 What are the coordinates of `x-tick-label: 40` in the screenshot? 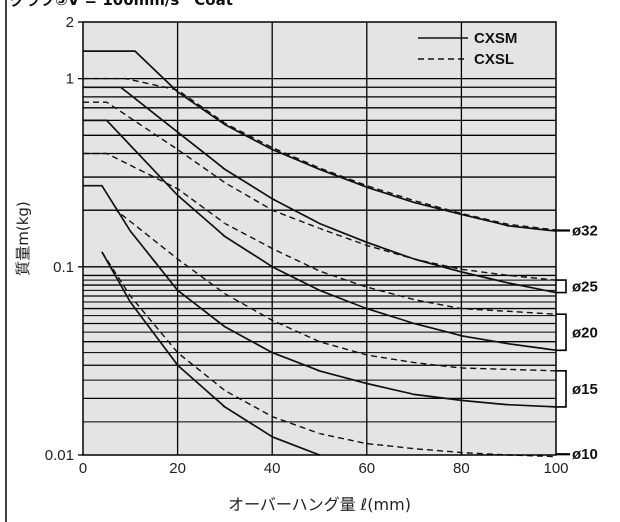 It's located at (272, 468).